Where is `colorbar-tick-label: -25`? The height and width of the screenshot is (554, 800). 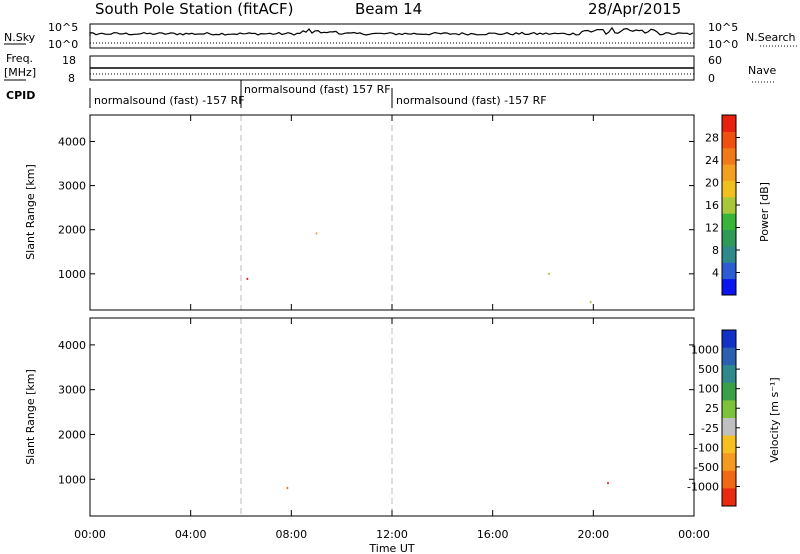 colorbar-tick-label: -25 is located at coordinates (710, 428).